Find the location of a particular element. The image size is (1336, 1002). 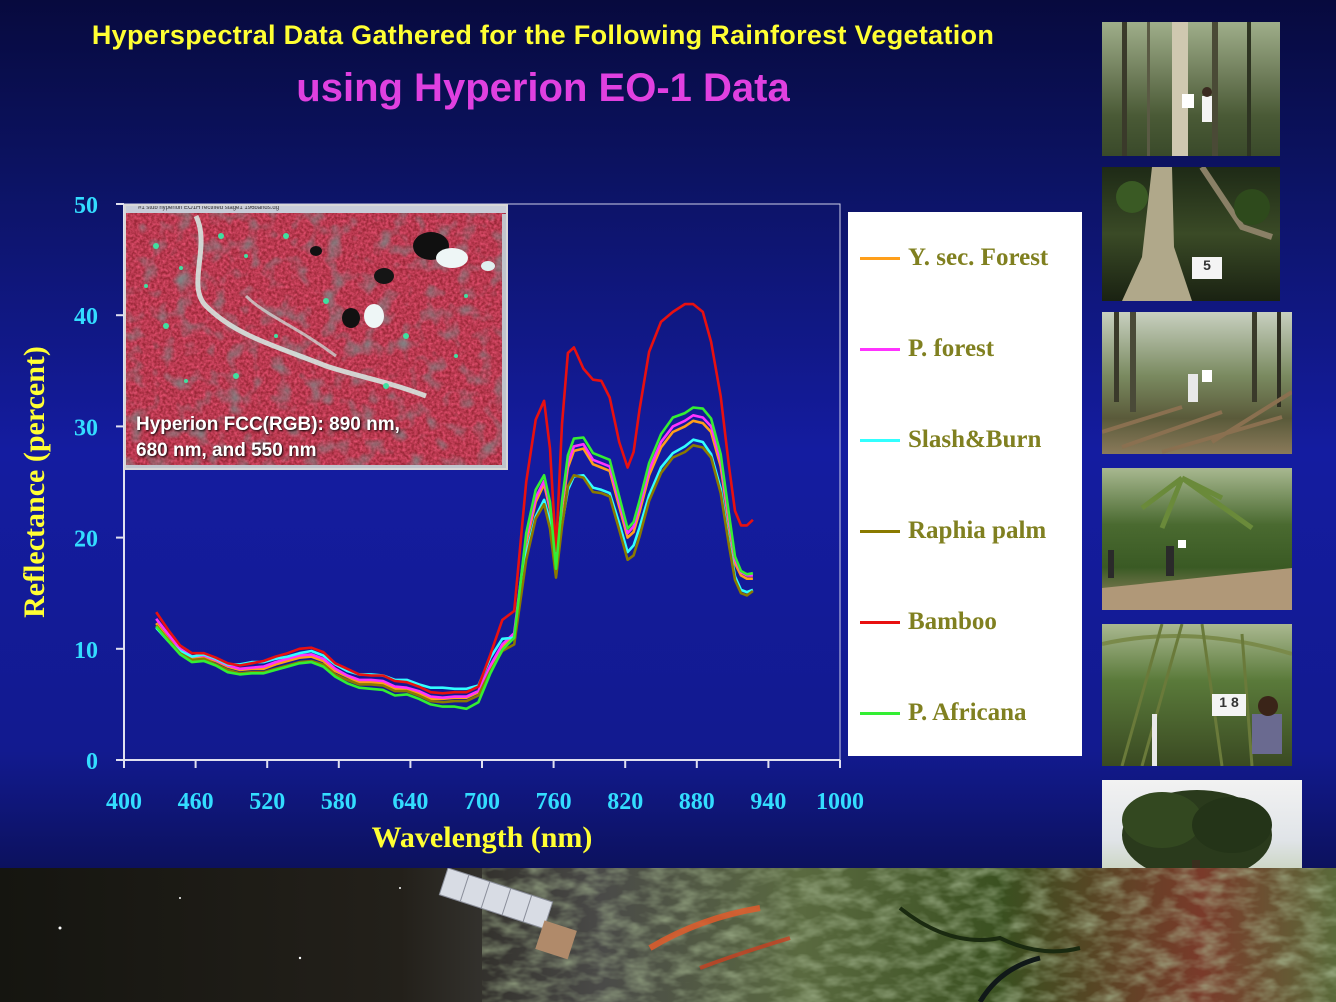

field-photo-5: 1 8 is located at coordinates (1197, 695).